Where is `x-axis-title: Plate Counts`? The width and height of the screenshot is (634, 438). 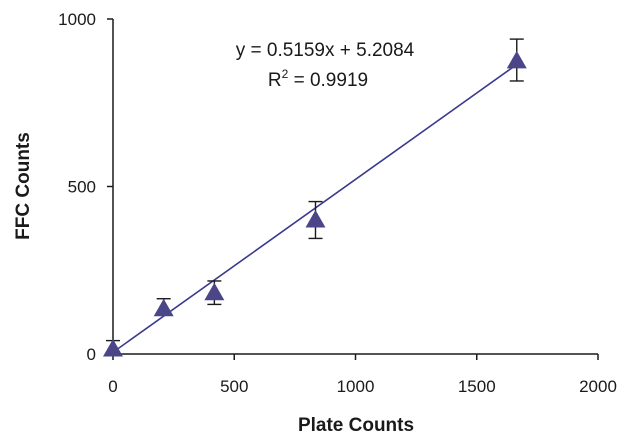
x-axis-title: Plate Counts is located at coordinates (356, 425).